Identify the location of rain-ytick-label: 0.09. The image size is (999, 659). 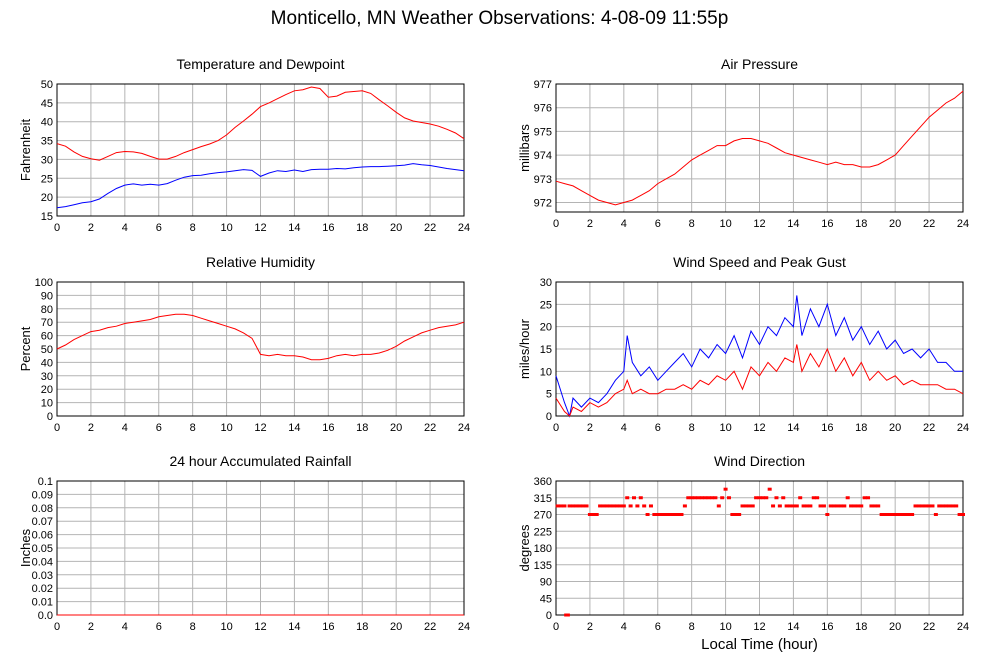
(42, 495).